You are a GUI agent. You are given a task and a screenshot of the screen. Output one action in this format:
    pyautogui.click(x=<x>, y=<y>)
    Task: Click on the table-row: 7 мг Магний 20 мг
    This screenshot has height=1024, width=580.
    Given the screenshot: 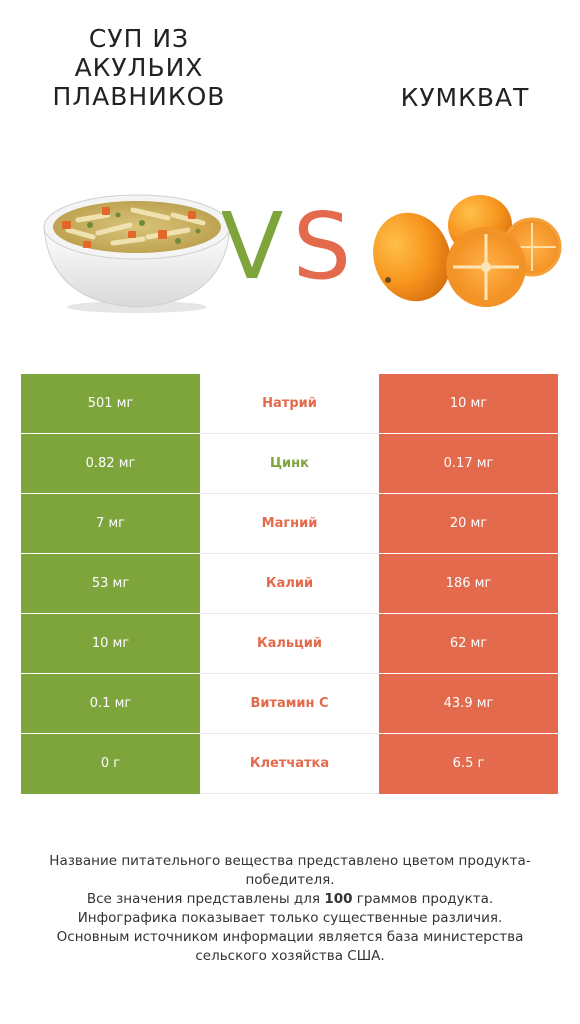 What is the action you would take?
    pyautogui.click(x=289, y=523)
    